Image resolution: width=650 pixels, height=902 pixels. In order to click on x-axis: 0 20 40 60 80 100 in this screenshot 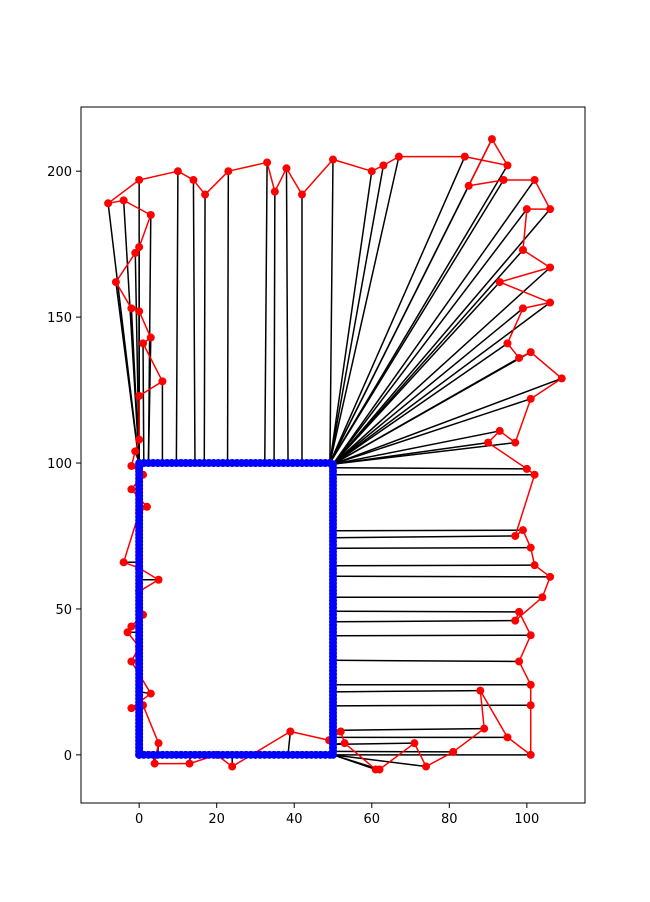, I will do `click(337, 815)`.